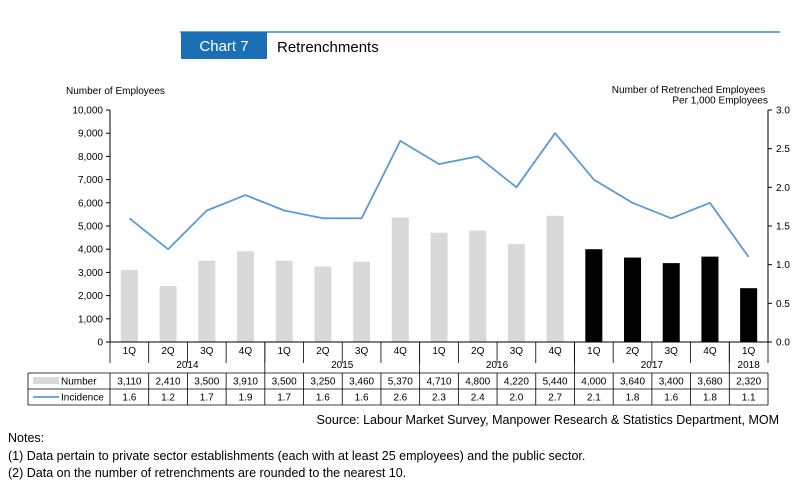  Describe the element at coordinates (749, 398) in the screenshot. I see `table-incidence-cell: 1.1` at that location.